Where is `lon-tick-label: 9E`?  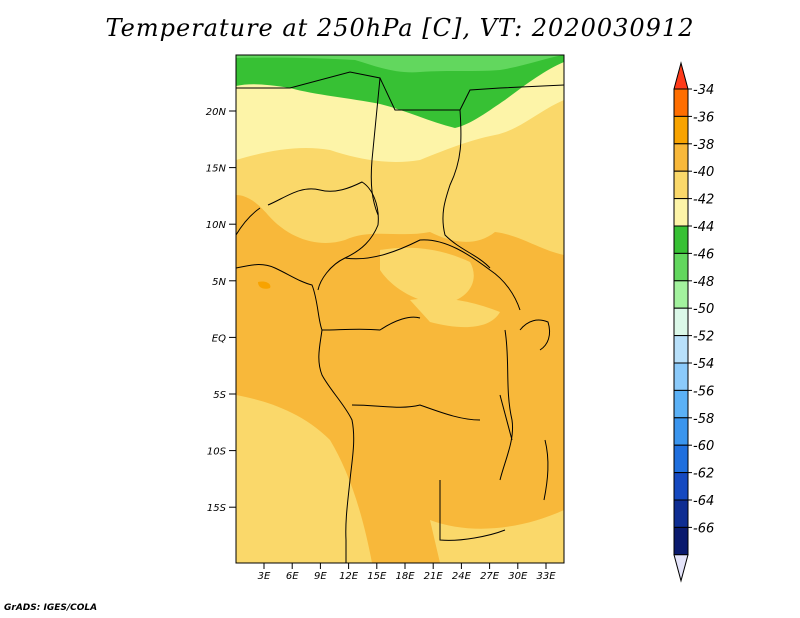 lon-tick-label: 9E is located at coordinates (320, 576).